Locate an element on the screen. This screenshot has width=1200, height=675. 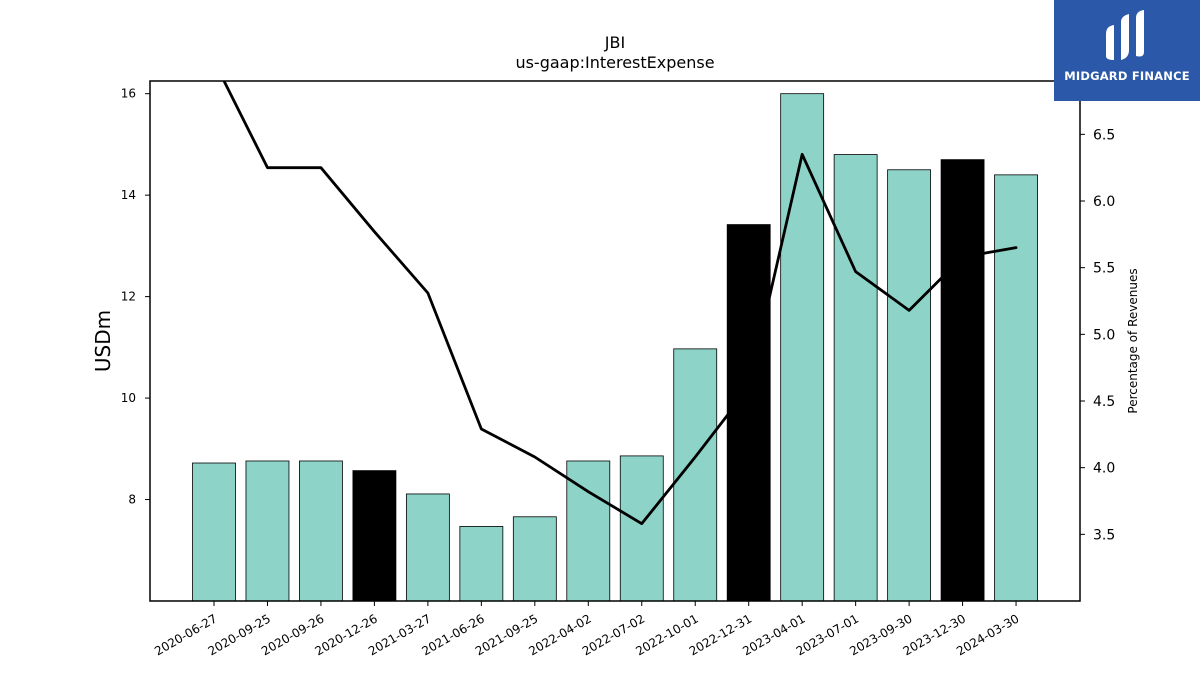
y2-tick-label: 4.0 is located at coordinates (1104, 469).